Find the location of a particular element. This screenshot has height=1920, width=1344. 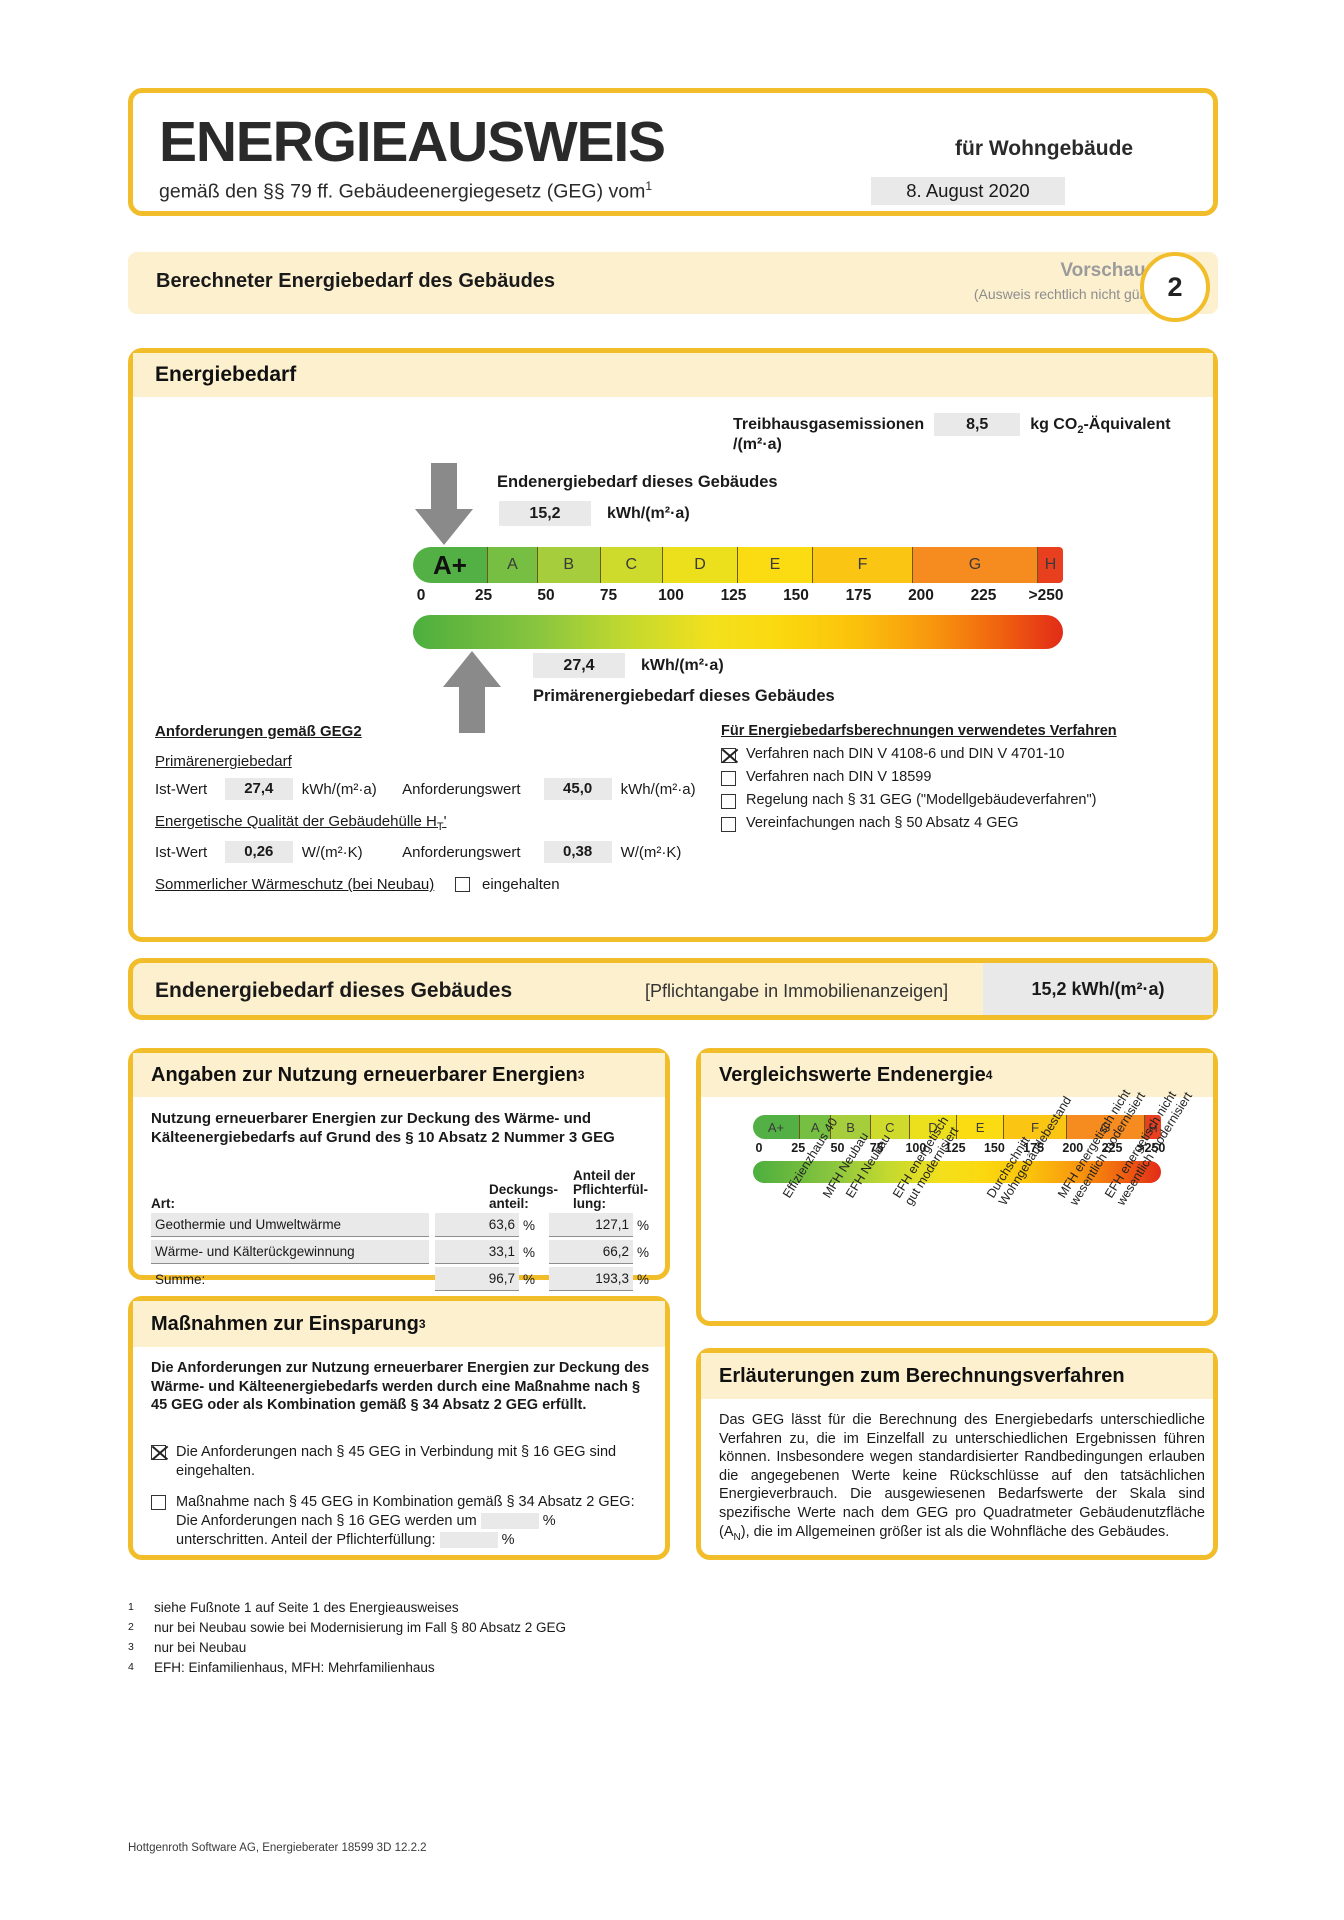

summer-label: Sommerlicher Wärmeschutz (bei Neubau) is located at coordinates (295, 884).